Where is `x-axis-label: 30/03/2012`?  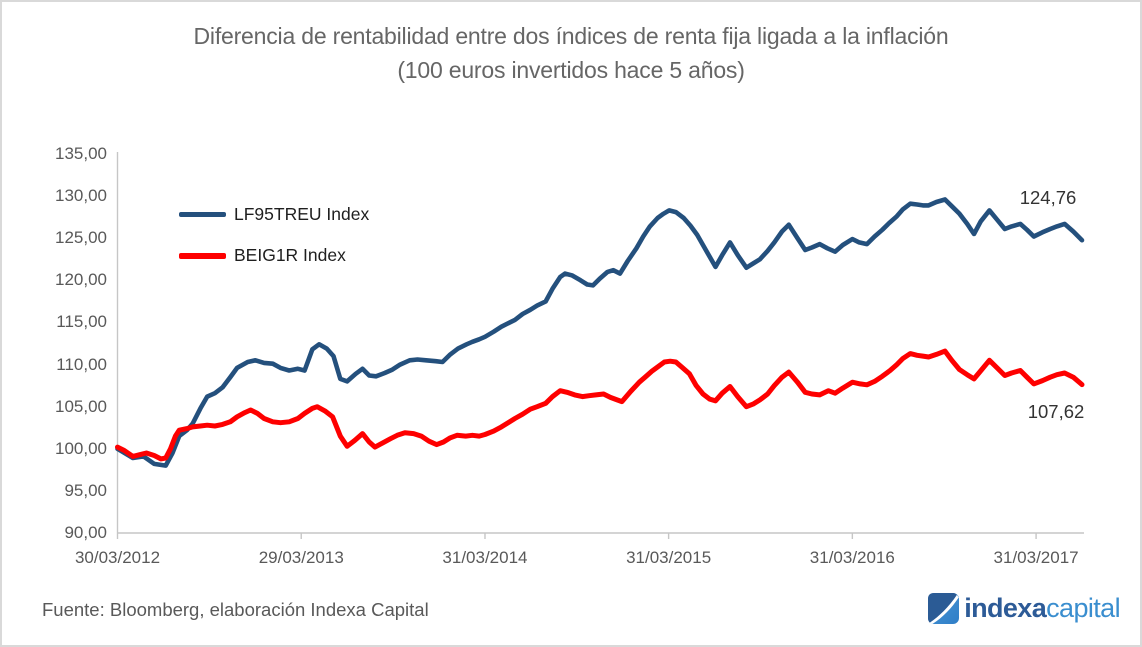
x-axis-label: 30/03/2012 is located at coordinates (117, 557).